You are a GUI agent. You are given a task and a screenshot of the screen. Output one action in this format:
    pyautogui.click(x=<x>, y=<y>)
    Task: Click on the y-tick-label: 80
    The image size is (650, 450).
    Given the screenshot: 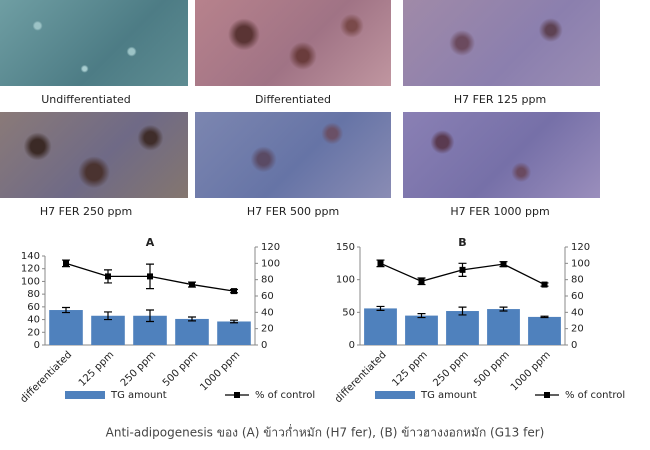 What is the action you would take?
    pyautogui.click(x=33, y=294)
    